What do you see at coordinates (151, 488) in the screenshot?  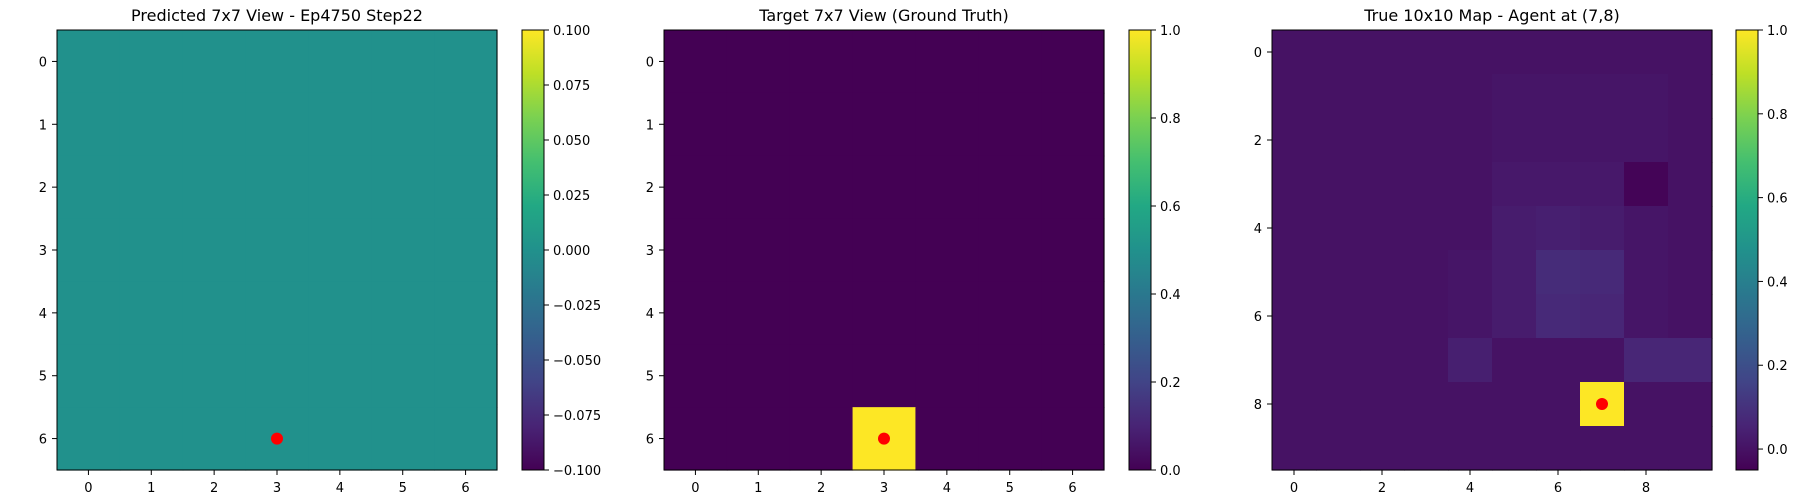 I see `x-tick-label: 1` at bounding box center [151, 488].